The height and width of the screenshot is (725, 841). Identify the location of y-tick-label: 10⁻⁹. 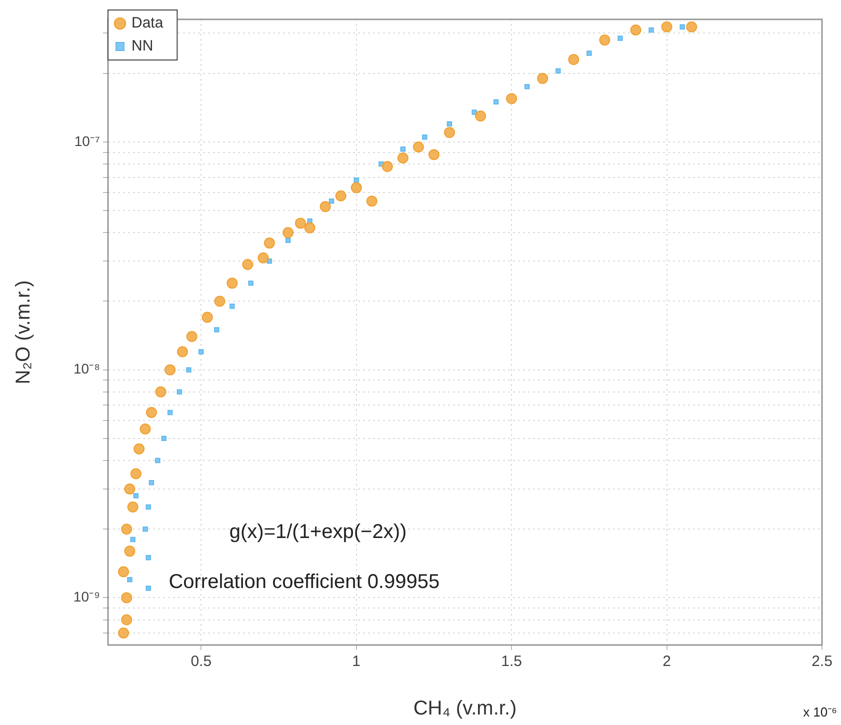
(86, 596).